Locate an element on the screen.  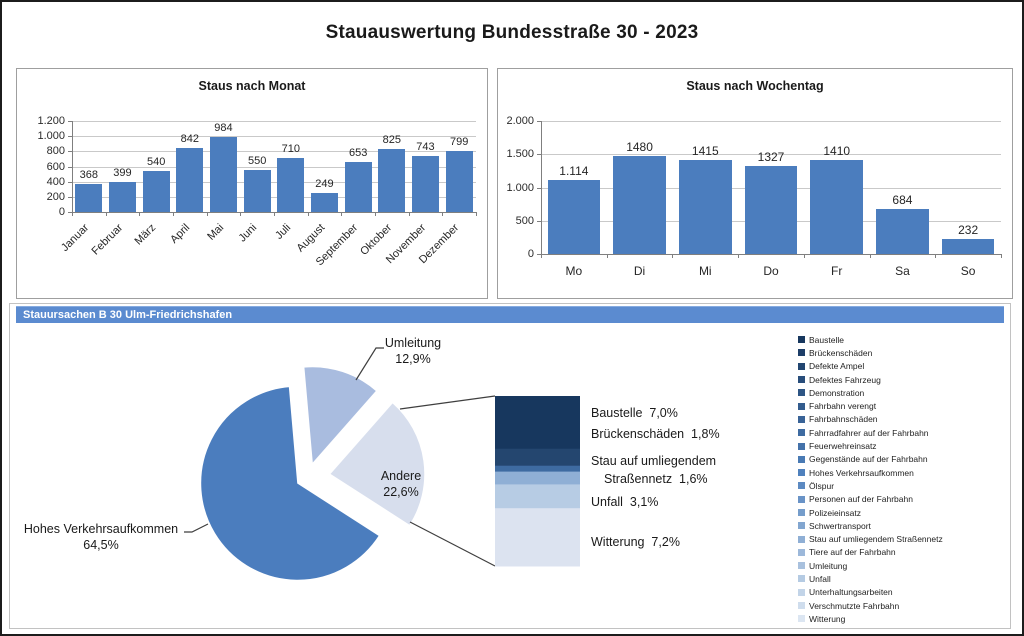
slice-value-label: 12,9% is located at coordinates (413, 359).